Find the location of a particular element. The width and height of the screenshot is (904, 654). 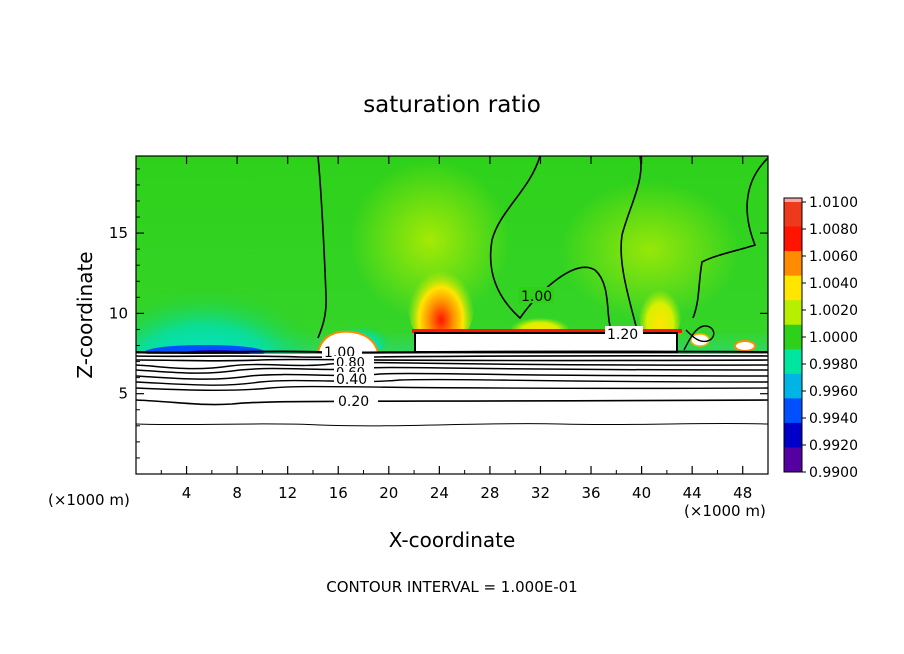

y-tick-label: 10 is located at coordinates (118, 313).